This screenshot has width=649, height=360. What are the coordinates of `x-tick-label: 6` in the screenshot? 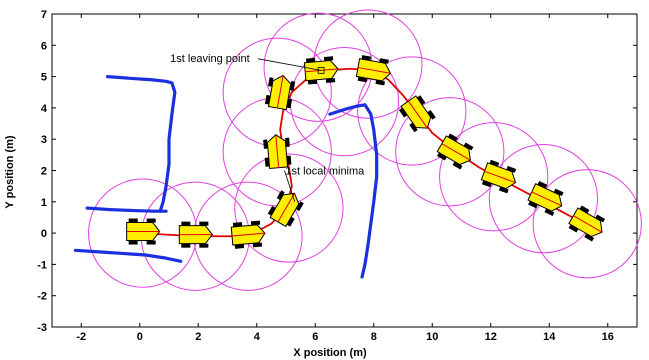 It's located at (315, 337).